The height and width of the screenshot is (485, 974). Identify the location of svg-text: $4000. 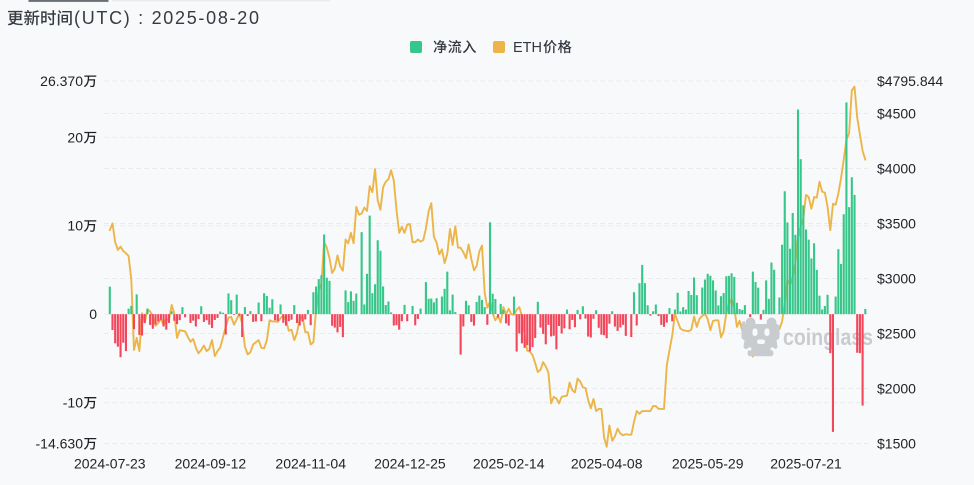
(896, 169).